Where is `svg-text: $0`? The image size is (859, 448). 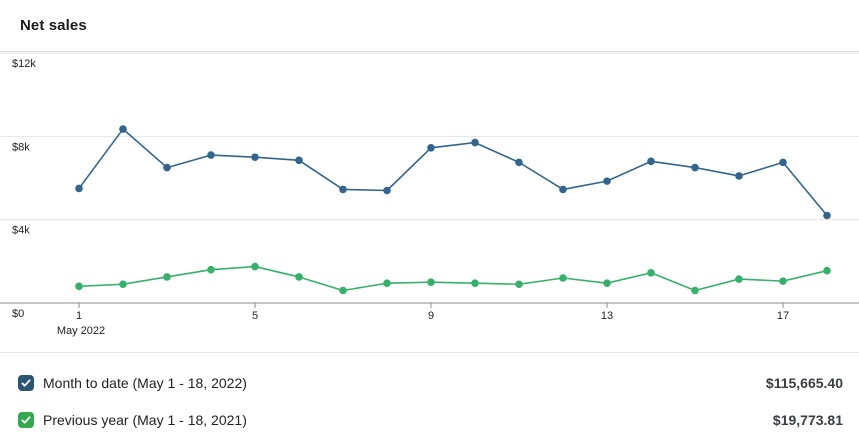
svg-text: $0 is located at coordinates (18, 314).